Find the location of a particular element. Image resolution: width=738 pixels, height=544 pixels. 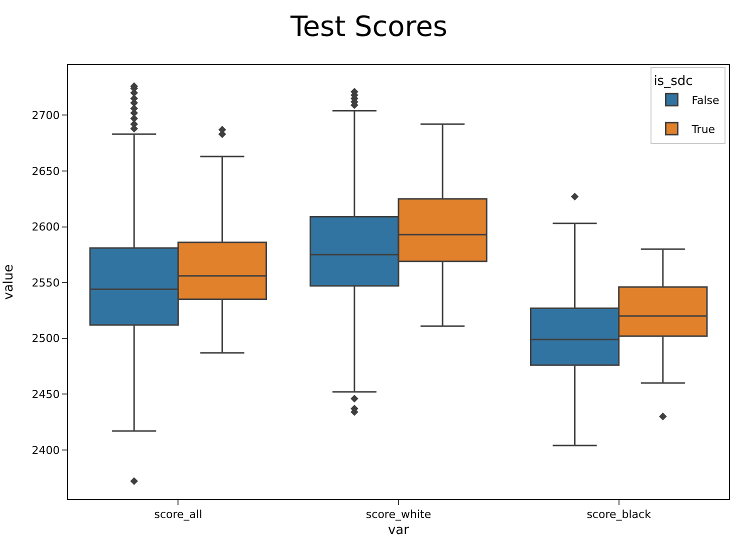

y-tick-label: 2550 is located at coordinates (46, 283).